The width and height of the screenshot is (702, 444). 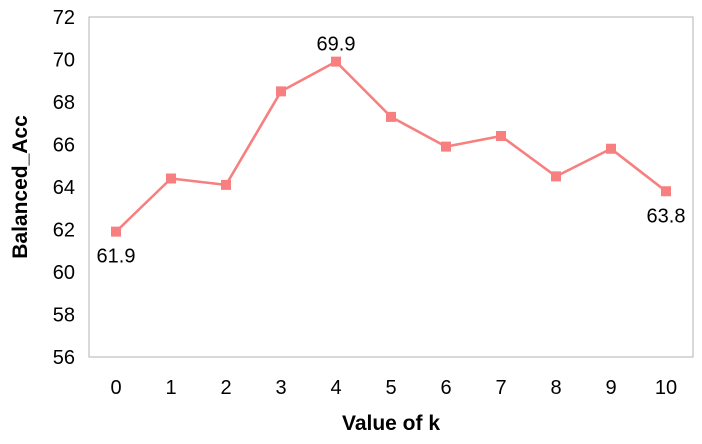 What do you see at coordinates (64, 18) in the screenshot?
I see `y-tick-label: 72` at bounding box center [64, 18].